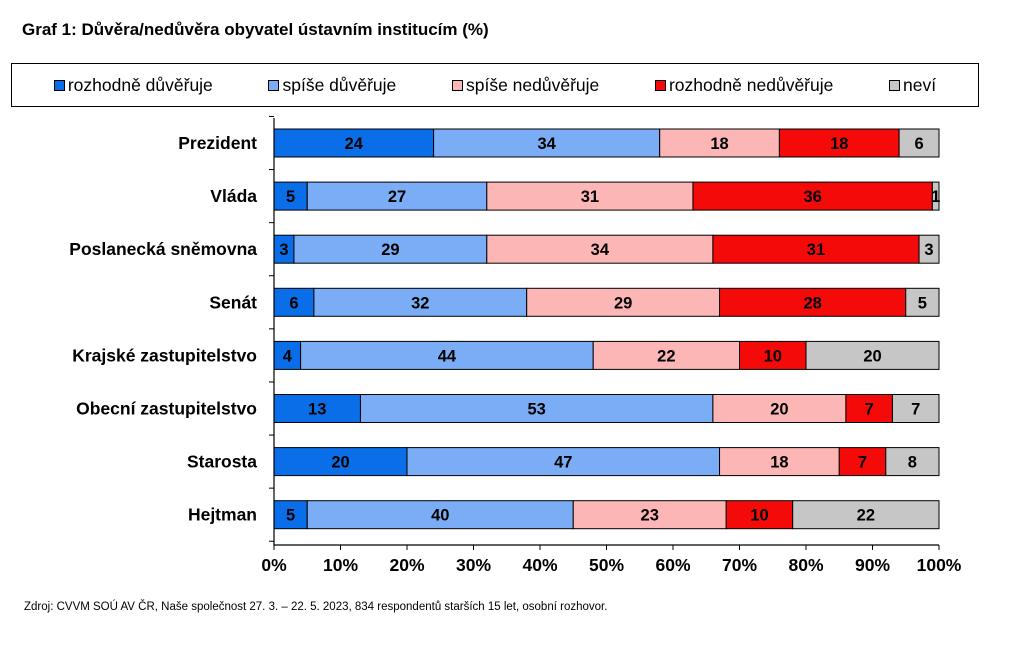 This screenshot has width=1023, height=645. I want to click on data-label: 29, so click(623, 303).